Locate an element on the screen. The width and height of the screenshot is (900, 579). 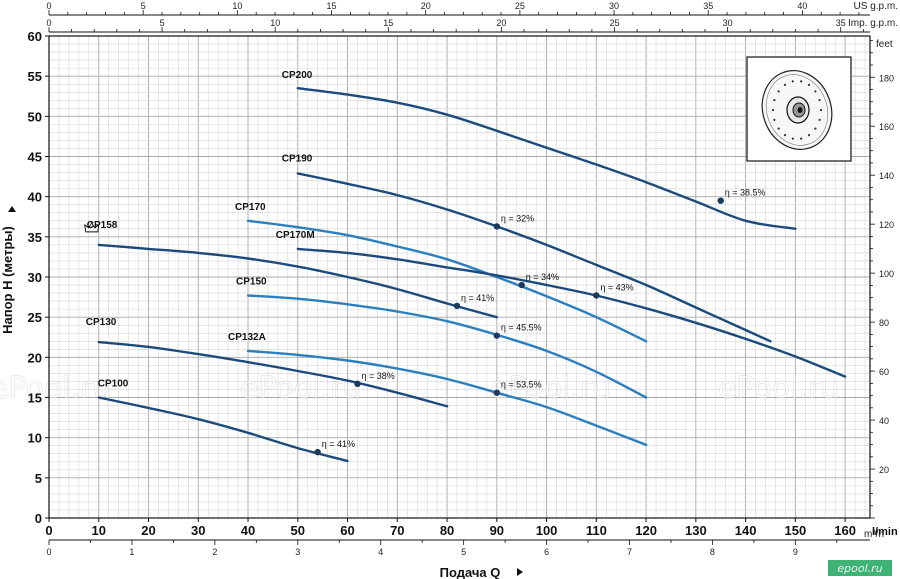
imp-gpm-tick-label: 15 is located at coordinates (388, 23).